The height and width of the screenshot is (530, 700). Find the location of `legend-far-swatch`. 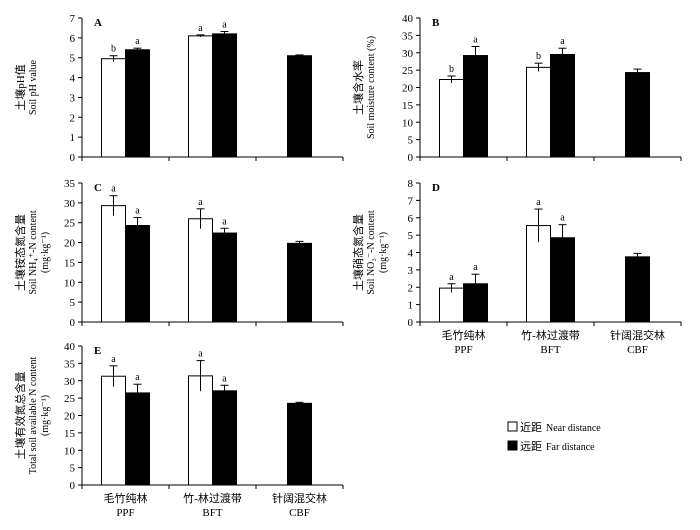

legend-far-swatch is located at coordinates (512, 445).